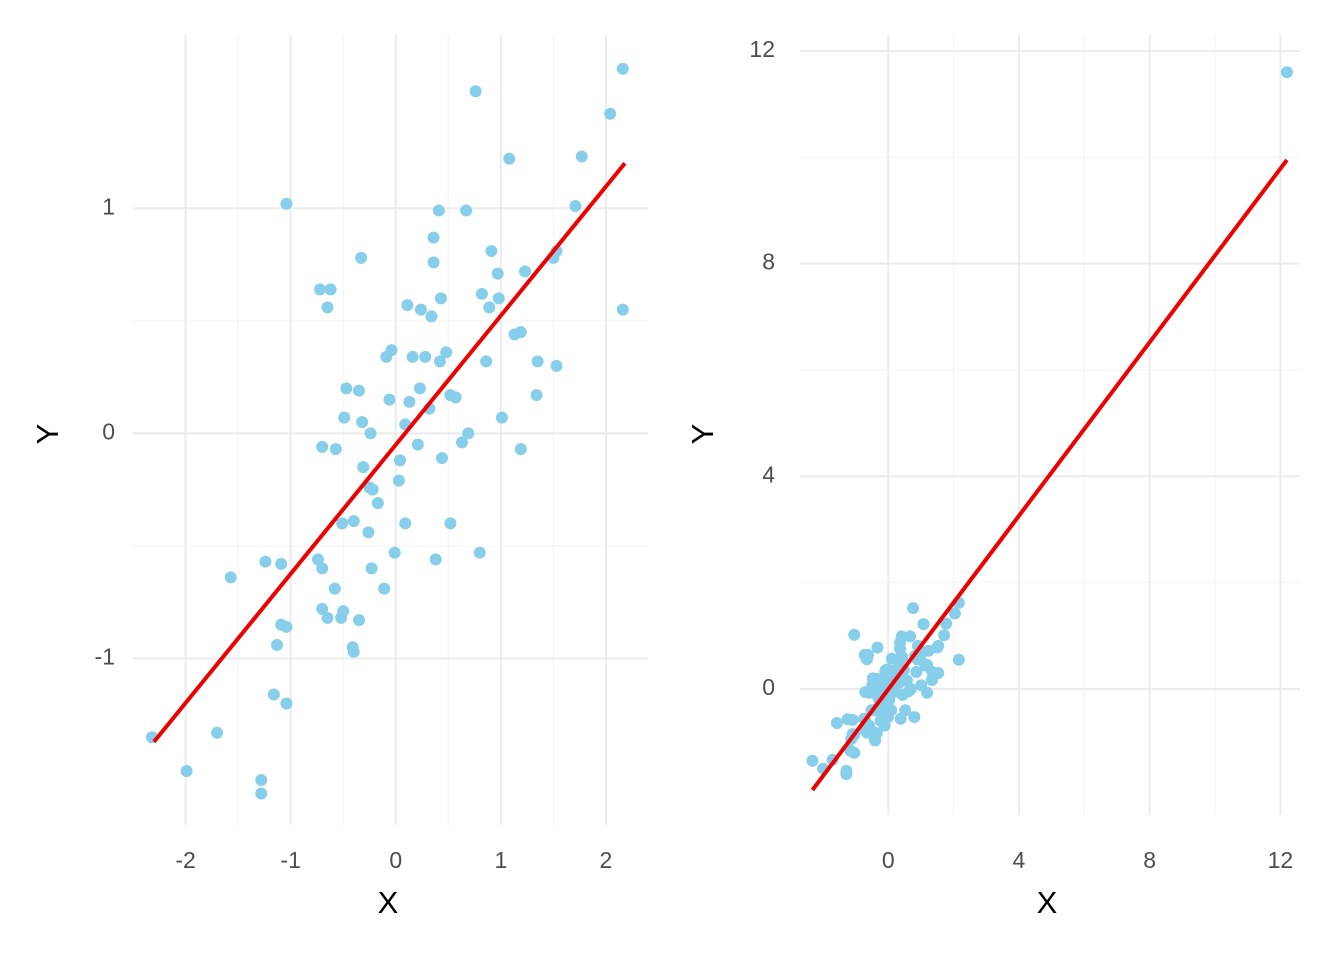 The height and width of the screenshot is (960, 1344). I want to click on y-axis-title: Y, so click(702, 434).